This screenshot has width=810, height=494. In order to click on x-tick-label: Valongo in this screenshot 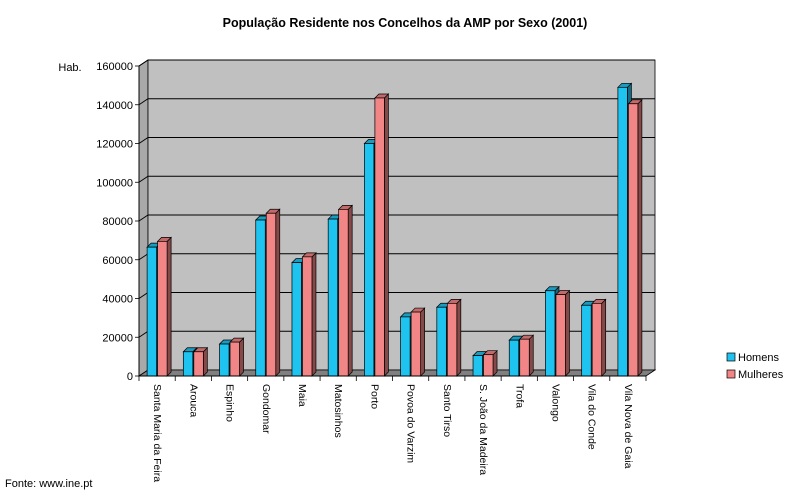, I will do `click(555, 403)`.